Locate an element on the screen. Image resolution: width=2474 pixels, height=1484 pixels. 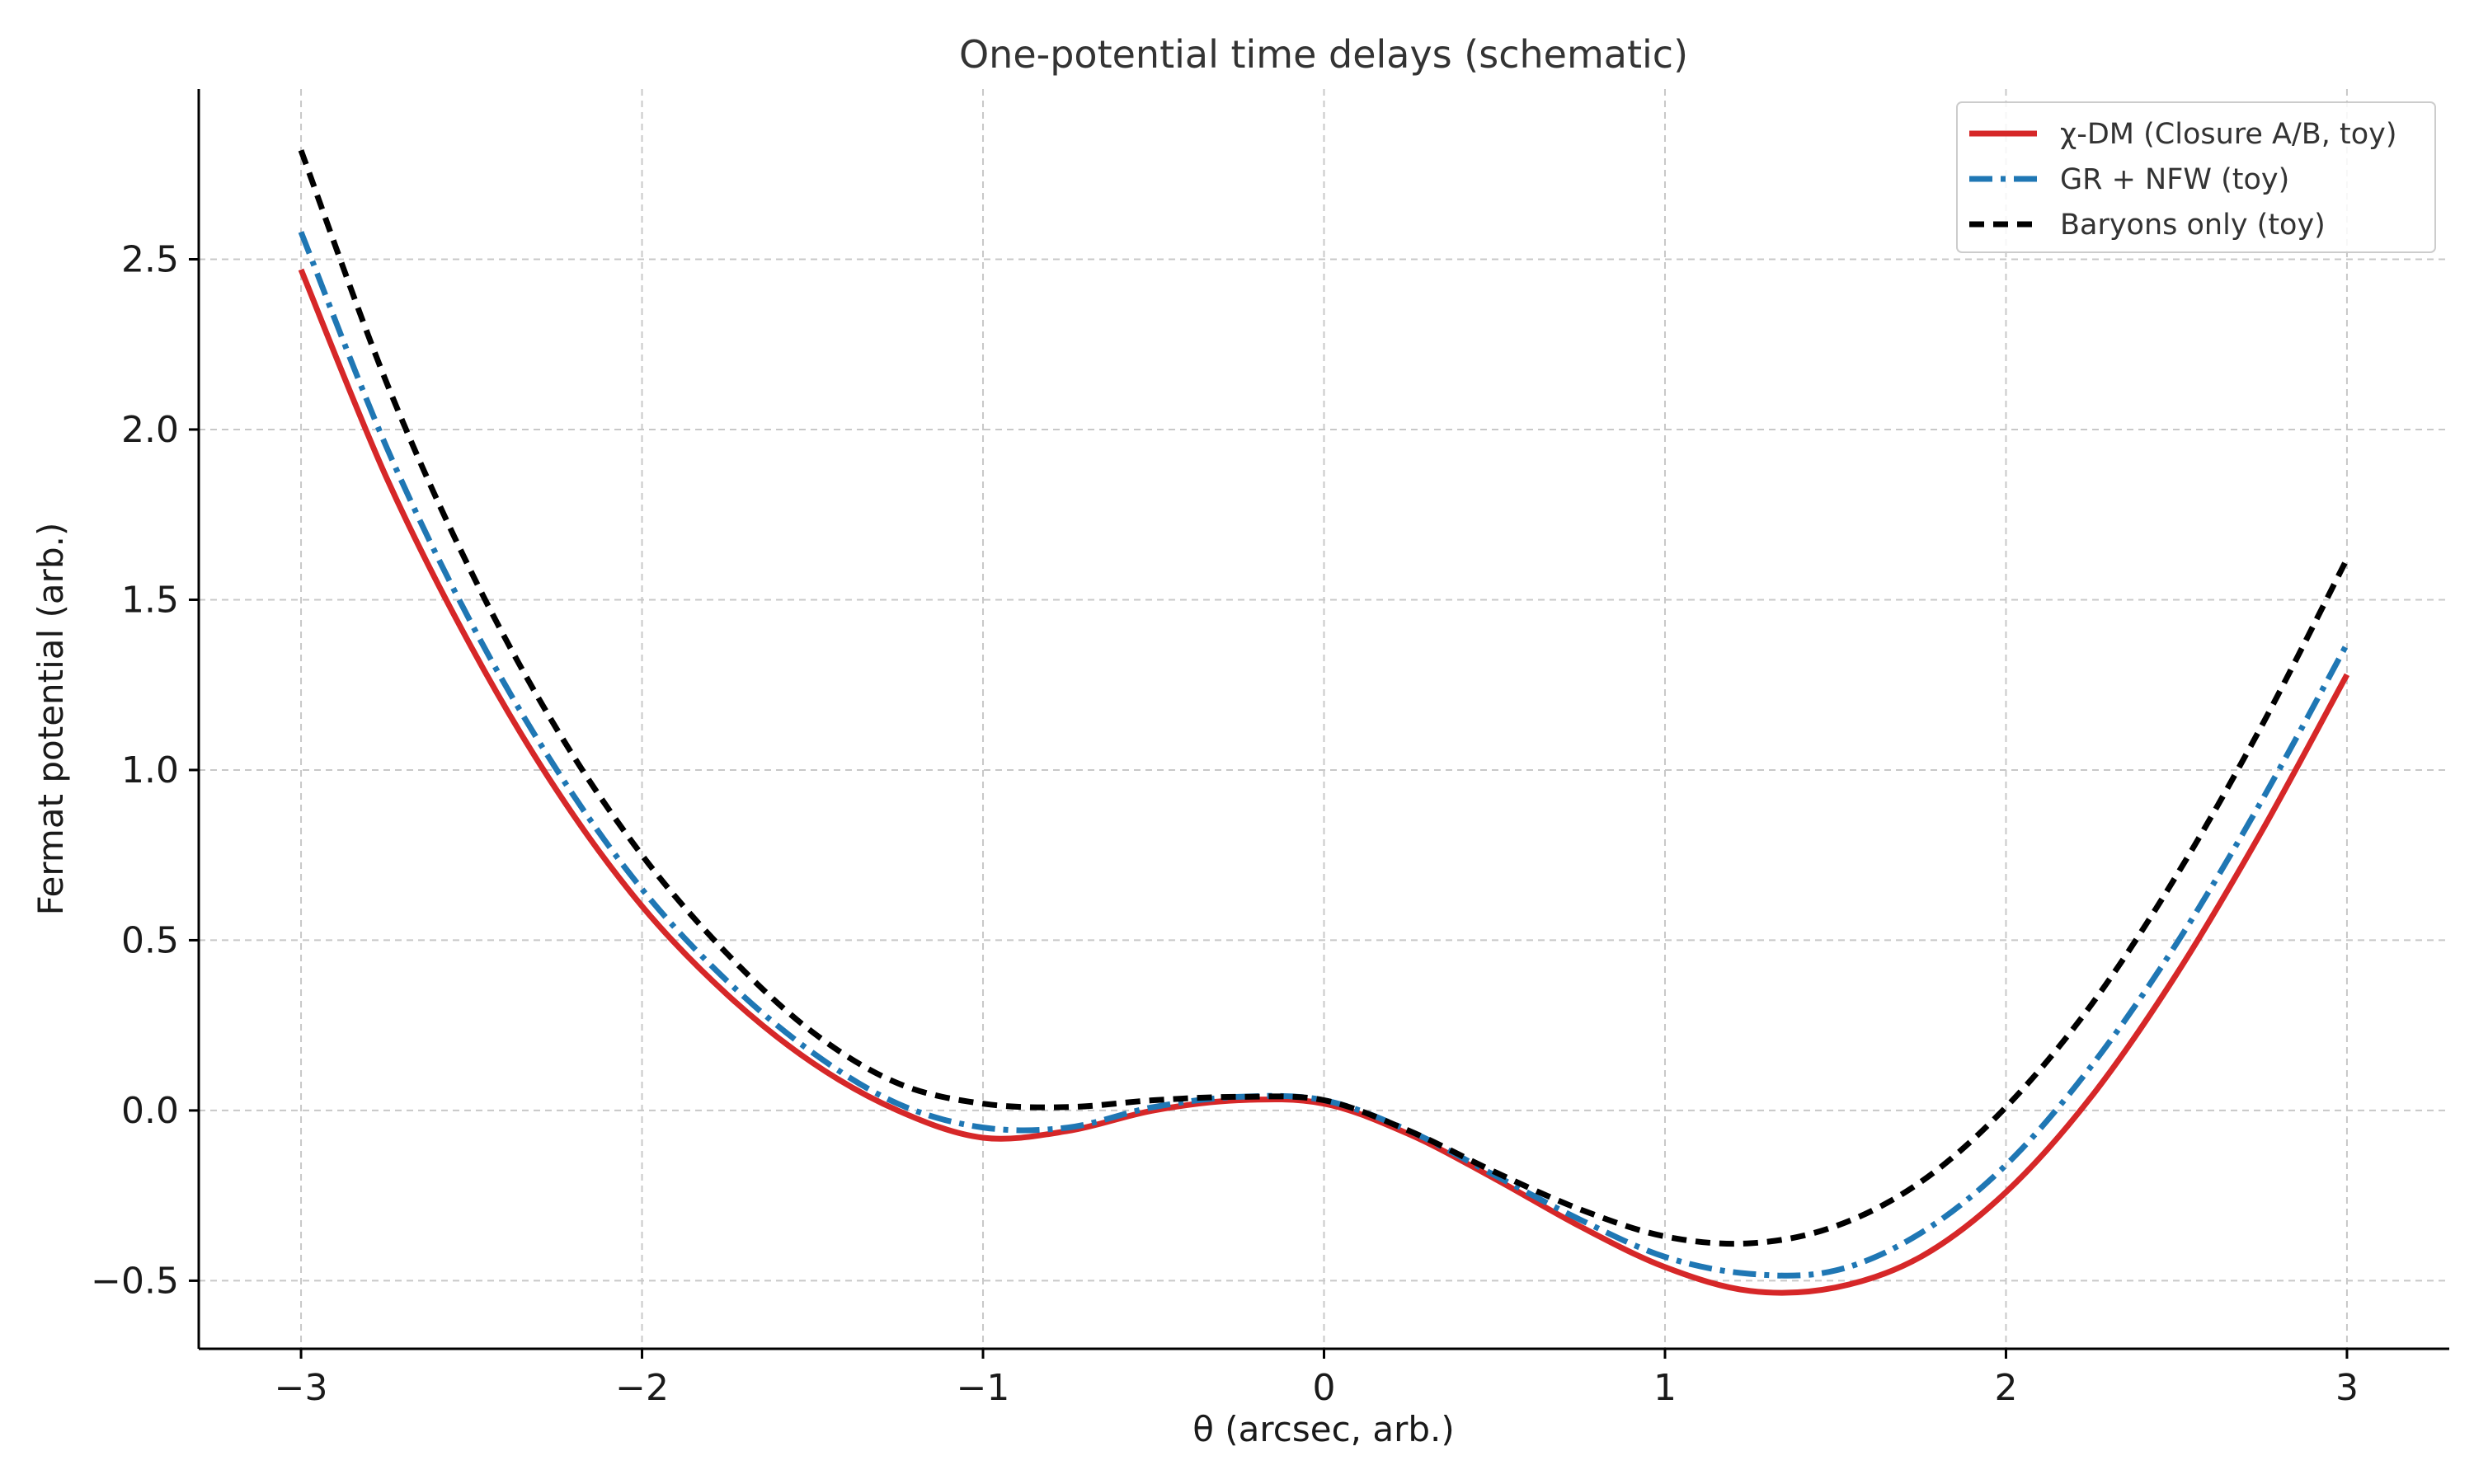
y-tick-label: 2.5 is located at coordinates (150, 259).